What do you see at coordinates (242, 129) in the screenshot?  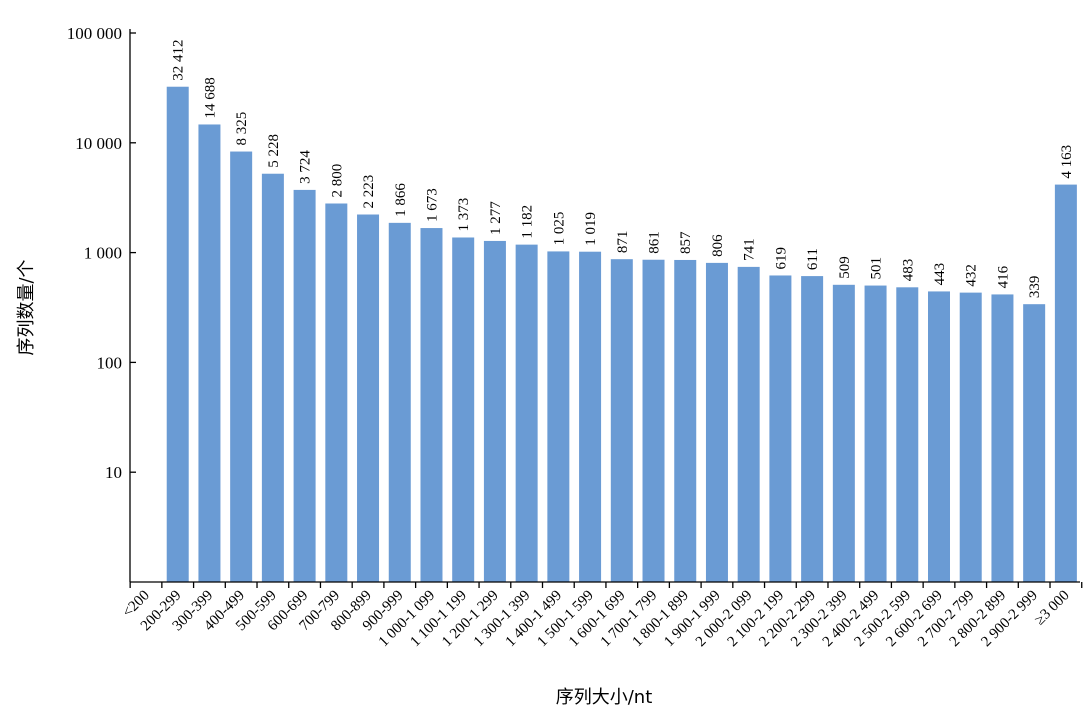 I see `data-label: 8 325` at bounding box center [242, 129].